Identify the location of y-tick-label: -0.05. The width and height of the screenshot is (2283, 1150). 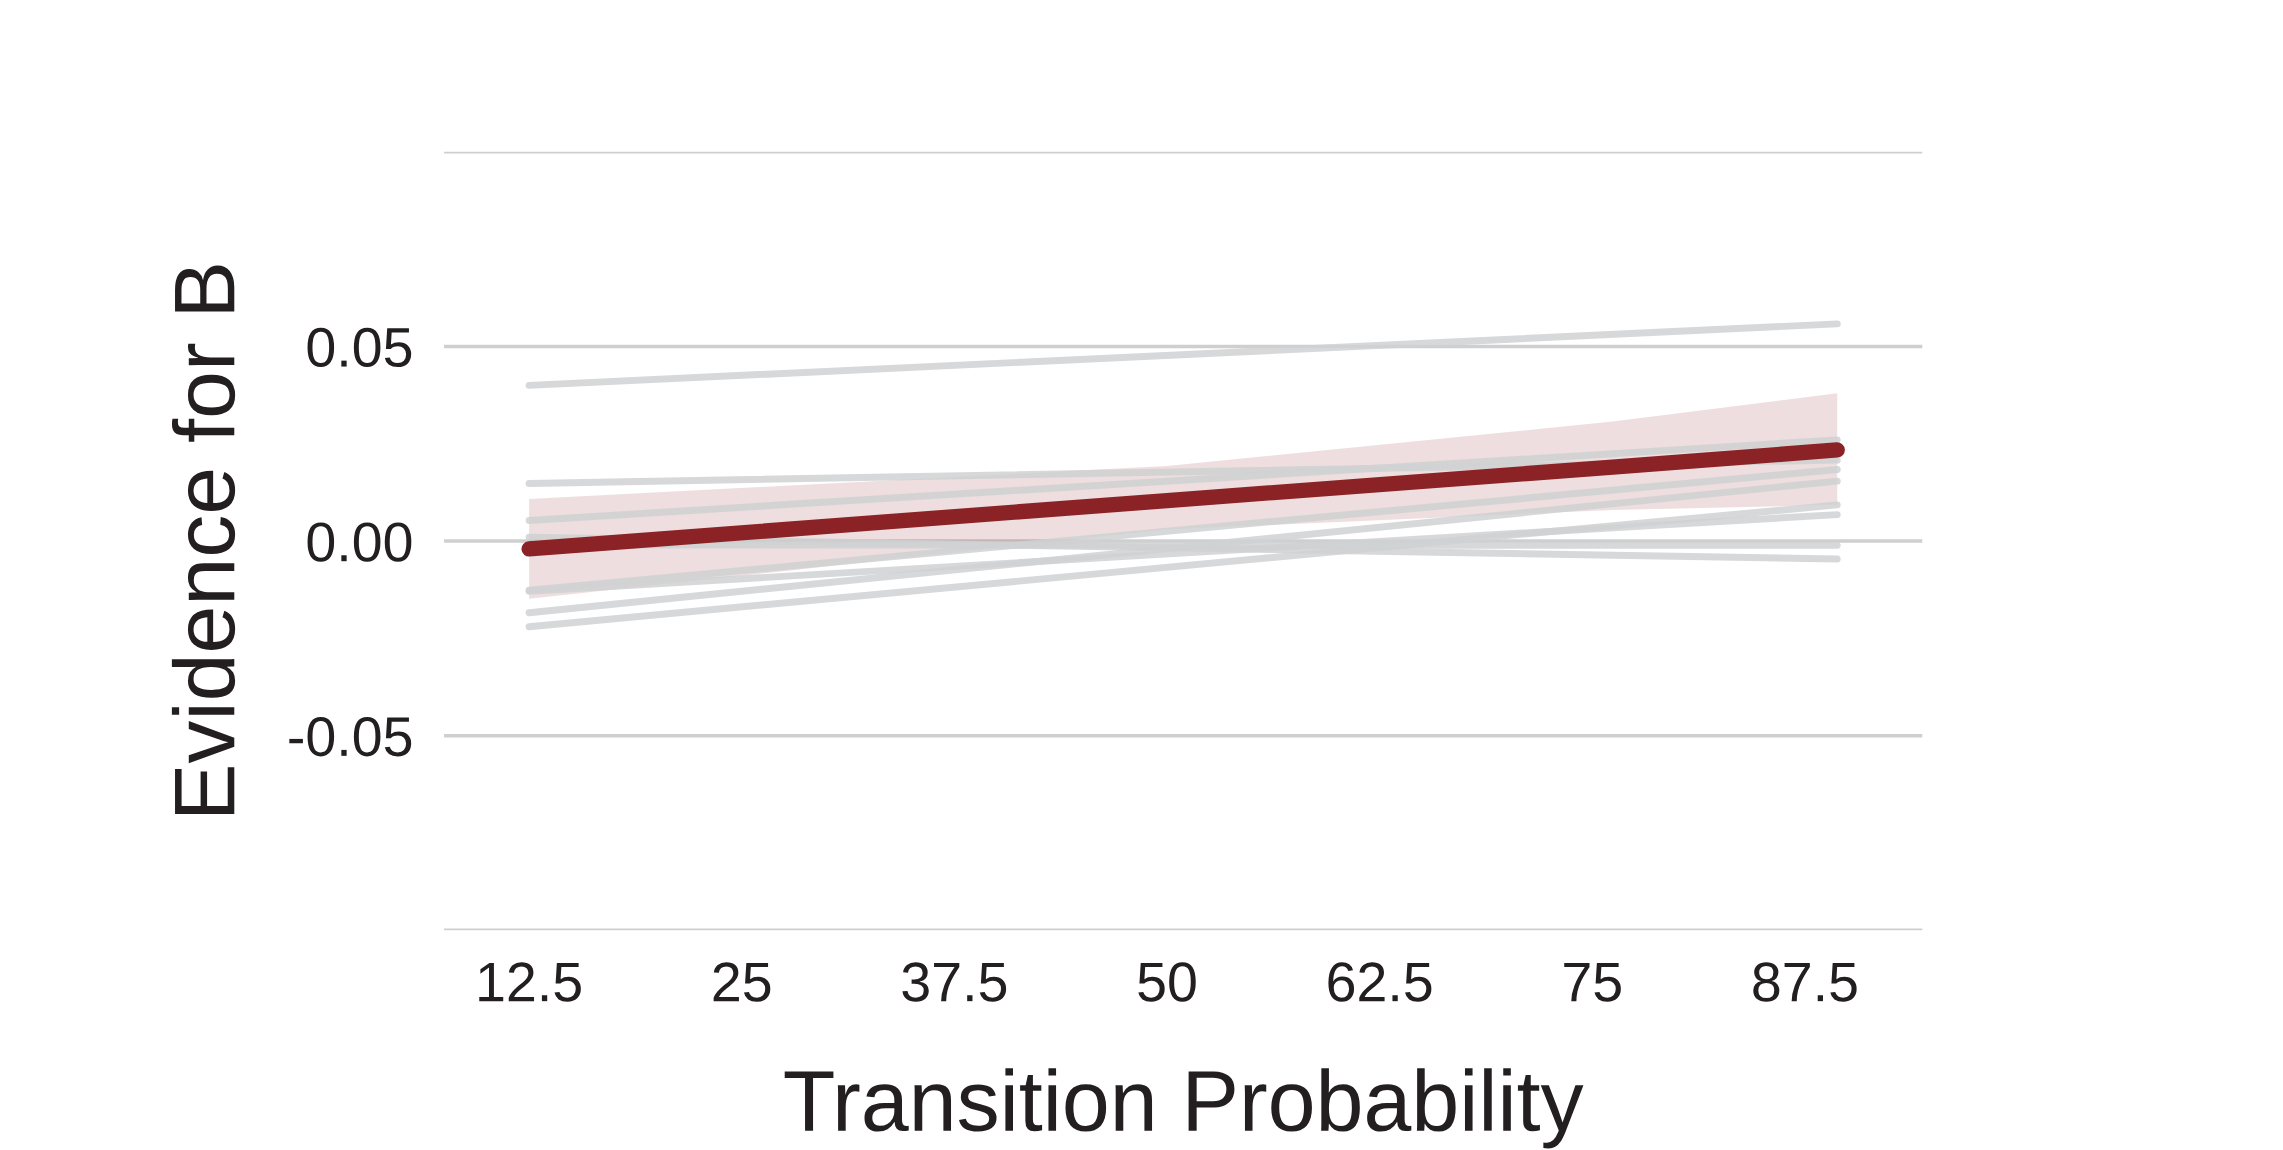
(350, 737).